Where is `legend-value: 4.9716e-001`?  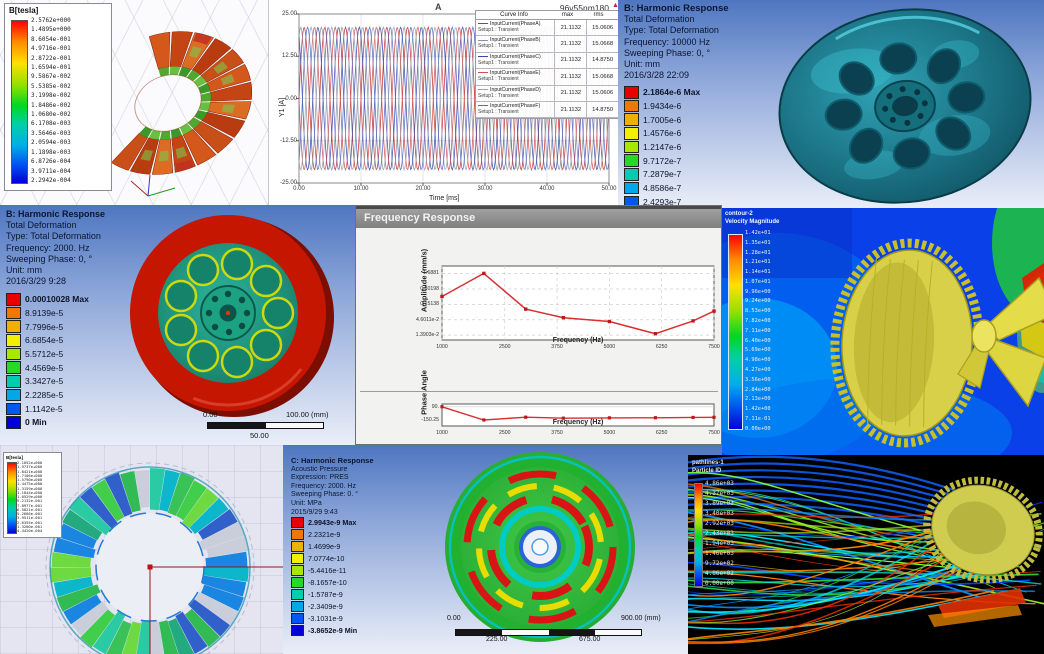
legend-value: 4.9716e-001 is located at coordinates (51, 49).